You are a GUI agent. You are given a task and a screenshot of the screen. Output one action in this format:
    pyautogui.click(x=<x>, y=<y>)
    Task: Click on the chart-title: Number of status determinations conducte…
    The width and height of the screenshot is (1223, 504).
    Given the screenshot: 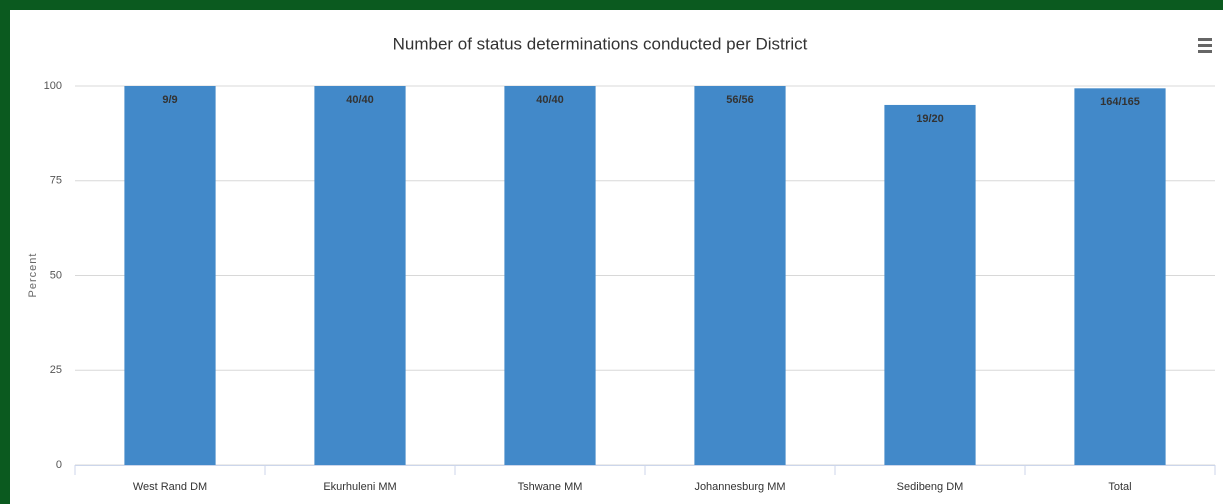 What is the action you would take?
    pyautogui.click(x=600, y=43)
    